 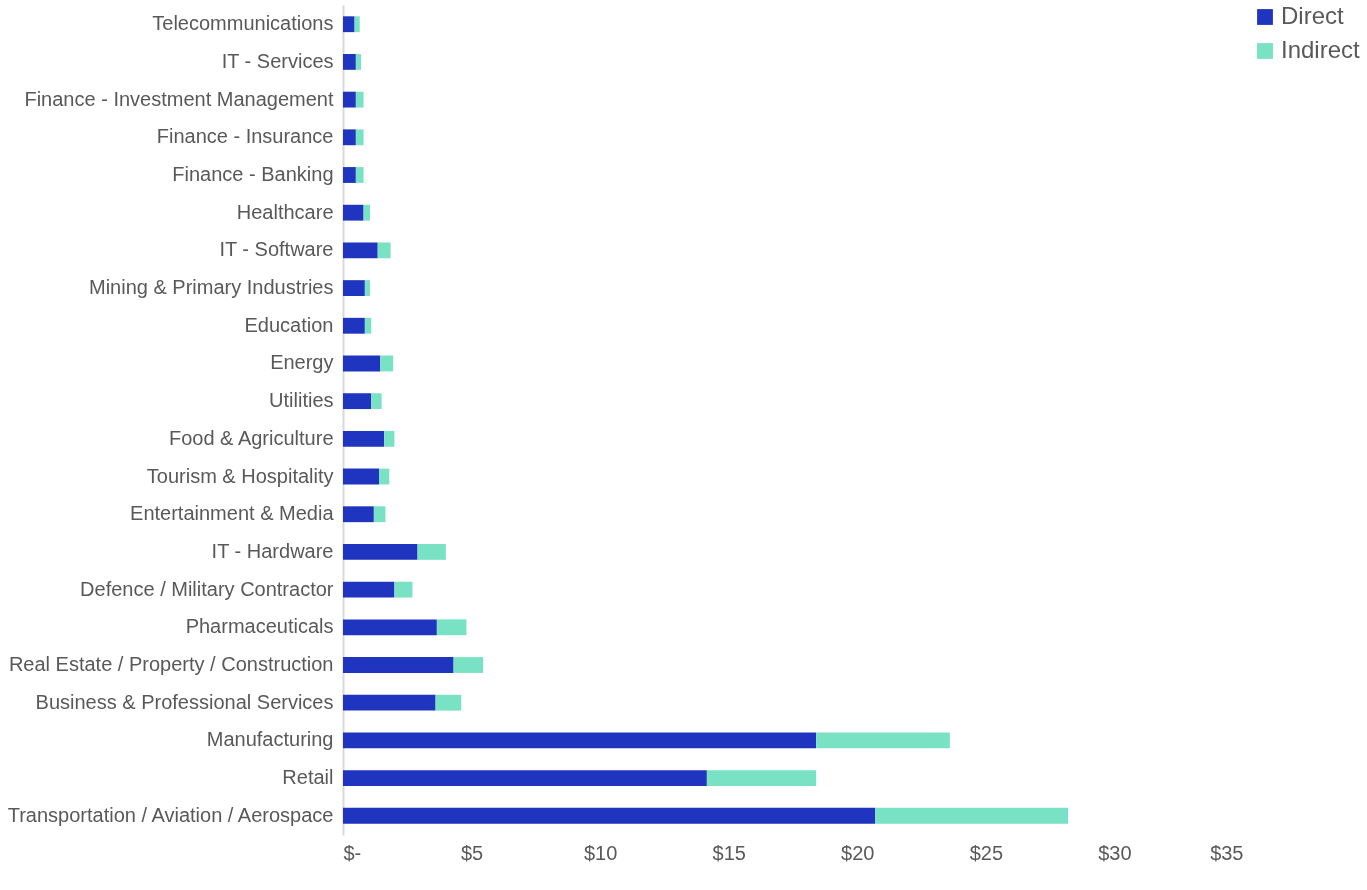 I want to click on y-tick-label: Utilities, so click(x=301, y=400).